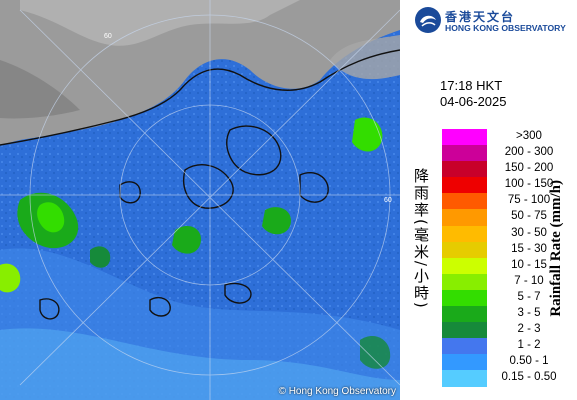 The height and width of the screenshot is (400, 577). I want to click on legend-title-en: Rainfall Rate (mm/h), so click(556, 248).